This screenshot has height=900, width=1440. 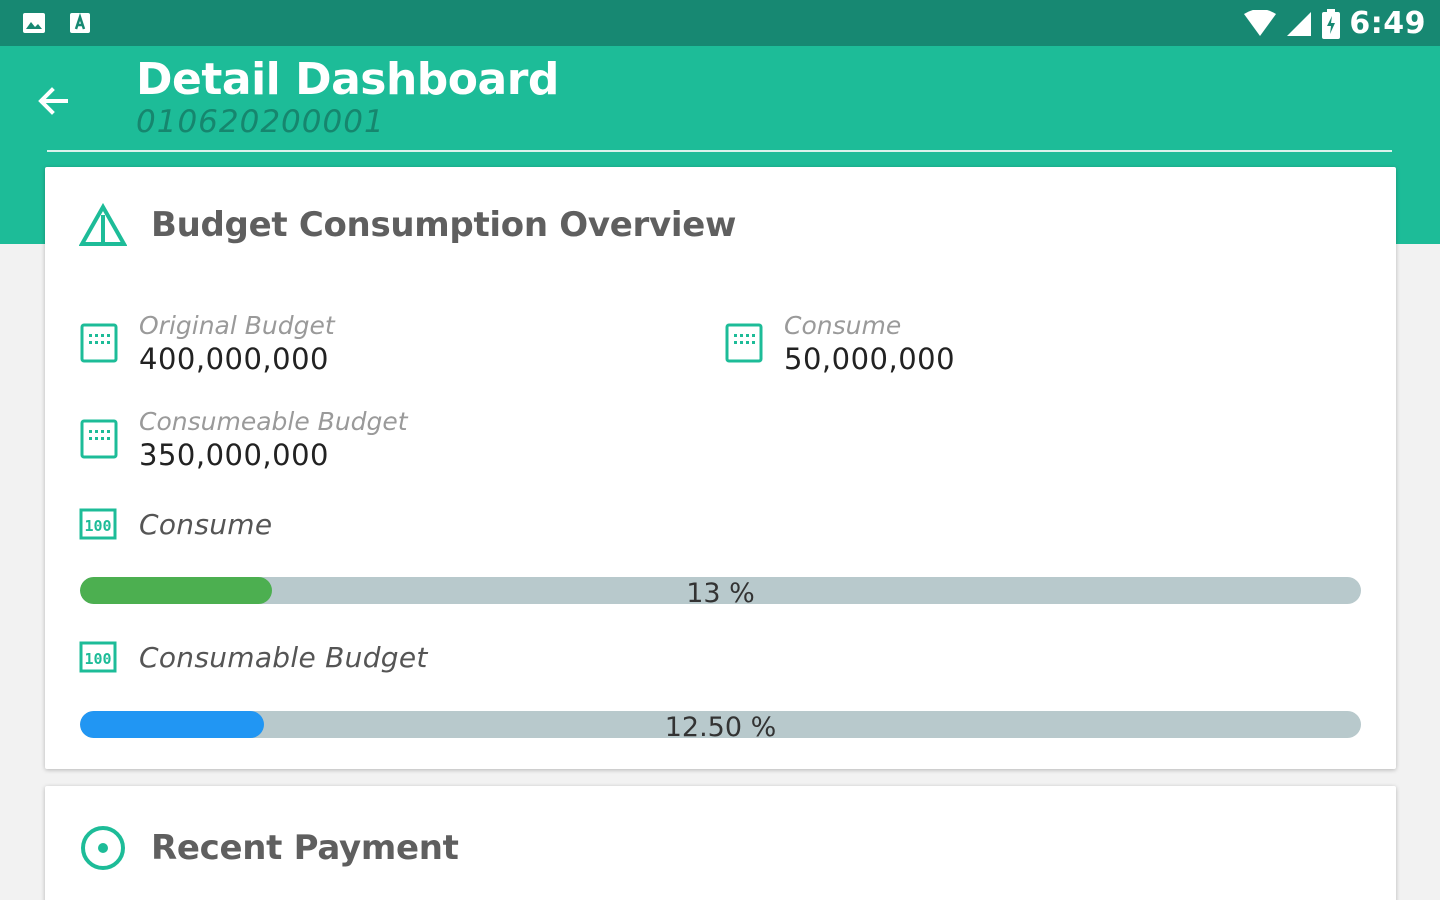 What do you see at coordinates (870, 359) in the screenshot?
I see `consume-value: 50,000,000` at bounding box center [870, 359].